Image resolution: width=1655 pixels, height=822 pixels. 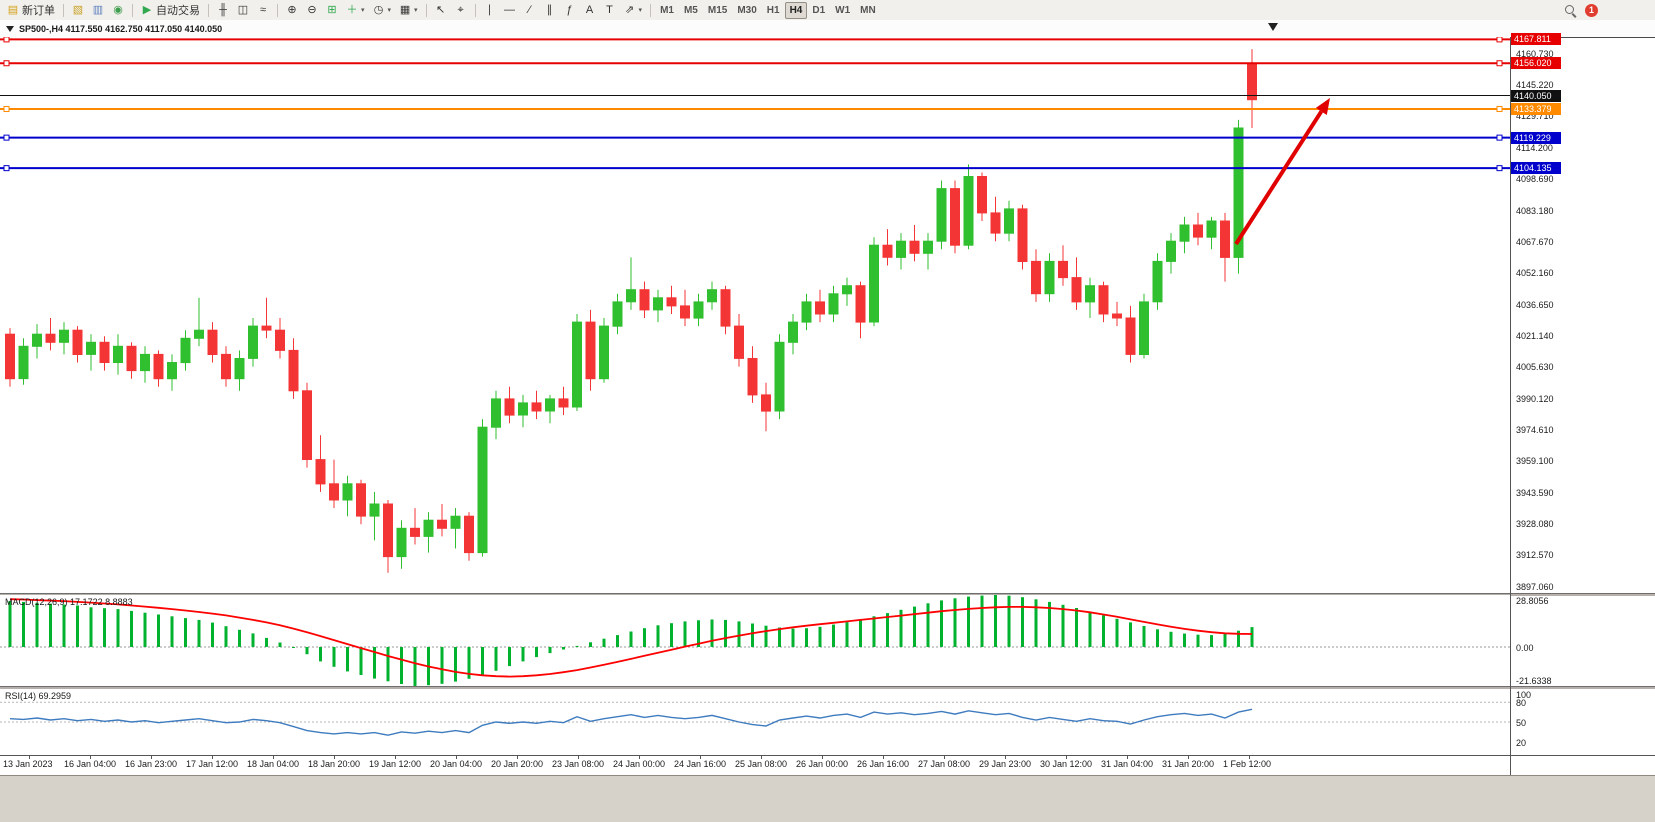 What do you see at coordinates (405, 9) in the screenshot?
I see `template-icon: ▦` at bounding box center [405, 9].